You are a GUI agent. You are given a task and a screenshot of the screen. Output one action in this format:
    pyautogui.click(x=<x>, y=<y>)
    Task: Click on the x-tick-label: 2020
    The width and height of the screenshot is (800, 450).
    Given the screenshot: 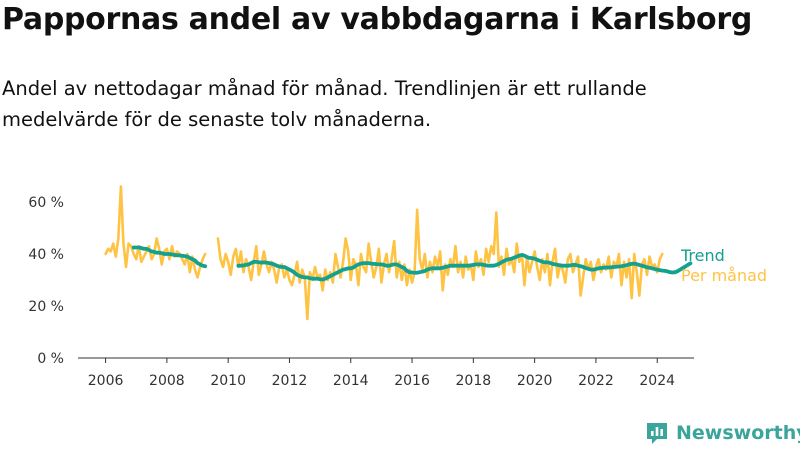 What is the action you would take?
    pyautogui.click(x=535, y=381)
    